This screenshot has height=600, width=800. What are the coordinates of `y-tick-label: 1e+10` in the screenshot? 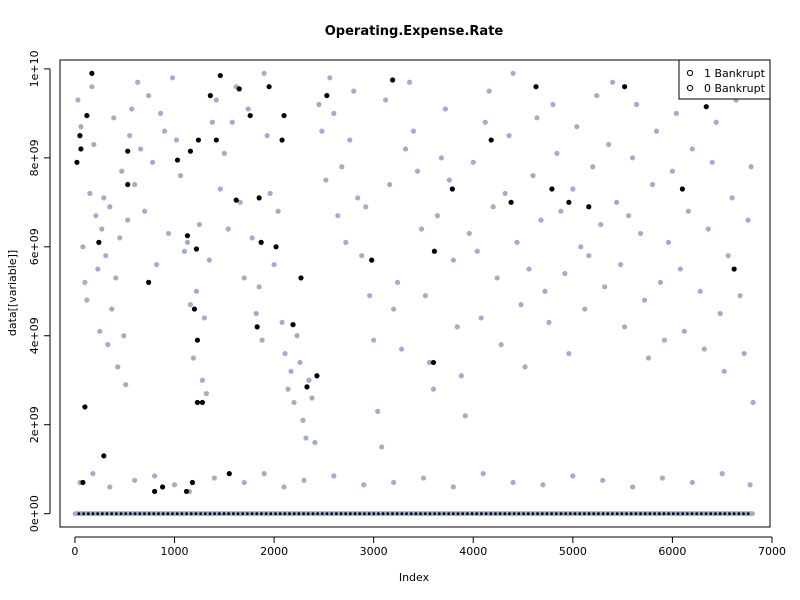 It's located at (34, 68).